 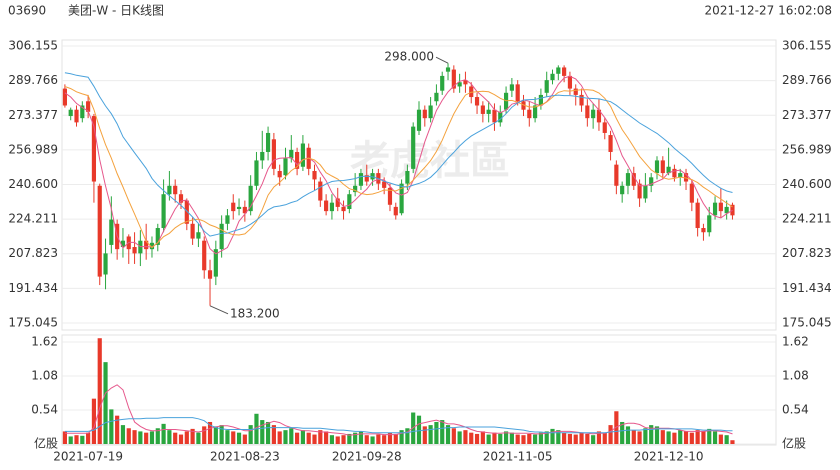 I want to click on y-tick-label: 1.62, so click(x=44, y=342).